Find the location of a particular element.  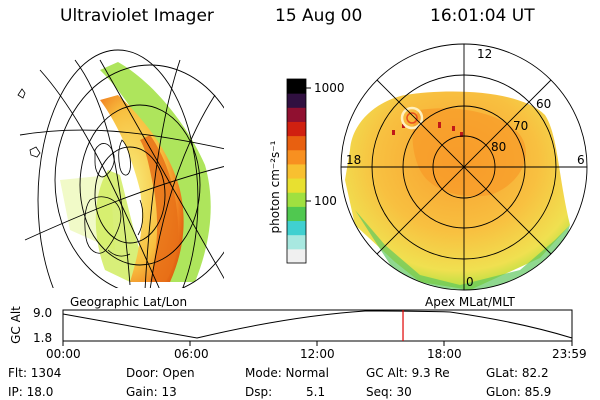

geographic-panel-label: Geographic Lat/Lon is located at coordinates (129, 302).